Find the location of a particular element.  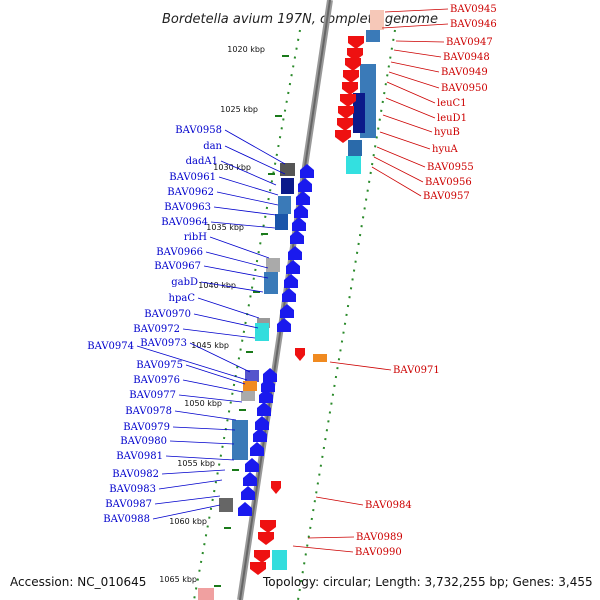

plus-strand-genes is located at coordinates (257, 337).